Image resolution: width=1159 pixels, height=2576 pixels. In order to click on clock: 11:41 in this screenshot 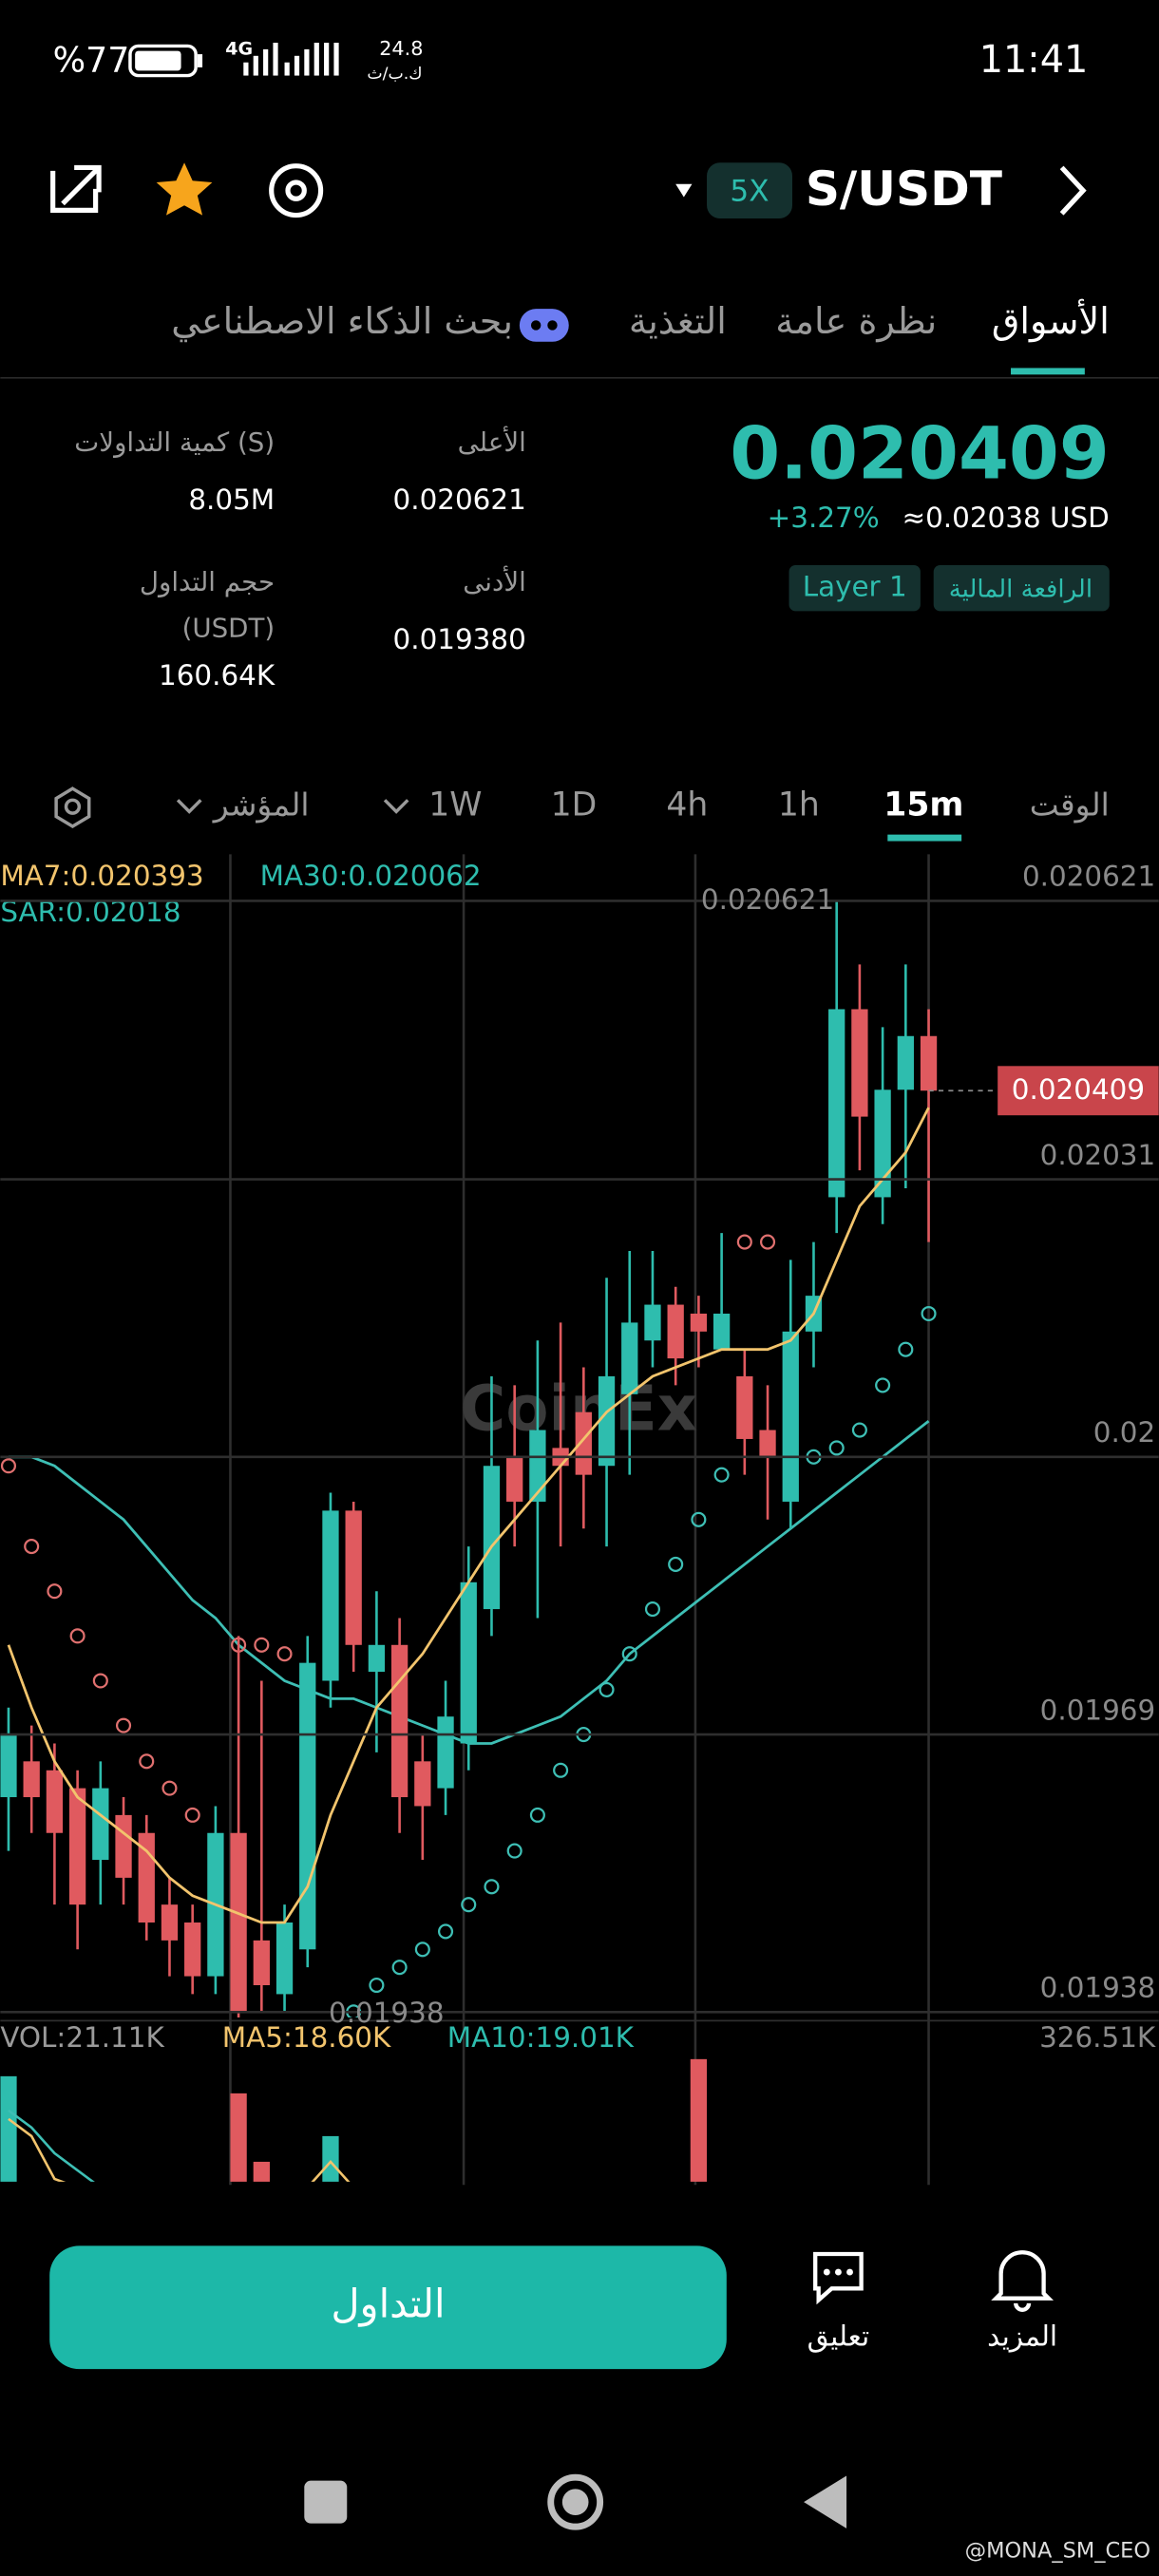, I will do `click(1034, 60)`.